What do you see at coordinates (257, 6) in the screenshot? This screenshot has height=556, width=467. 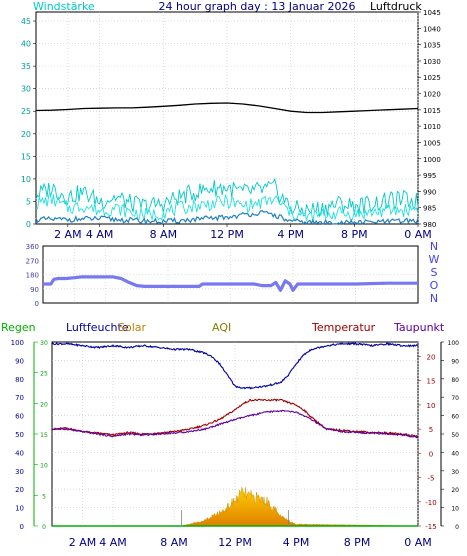 I see `chart-title: 24 hour graph day : 13 Januar 2026` at bounding box center [257, 6].